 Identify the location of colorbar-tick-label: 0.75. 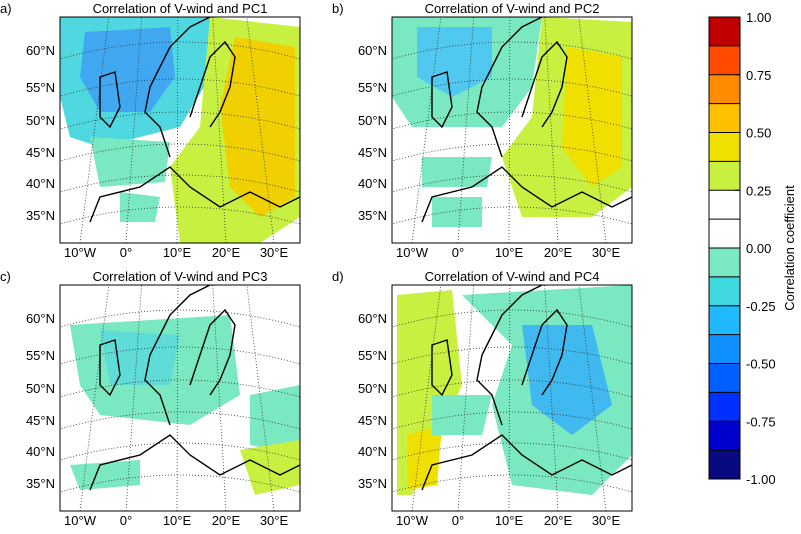
(758, 75).